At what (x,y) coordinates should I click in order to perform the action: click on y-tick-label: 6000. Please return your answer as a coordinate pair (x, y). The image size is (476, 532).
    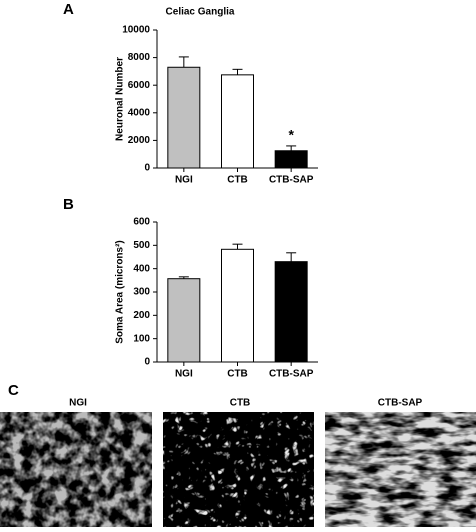
    Looking at the image, I should click on (139, 85).